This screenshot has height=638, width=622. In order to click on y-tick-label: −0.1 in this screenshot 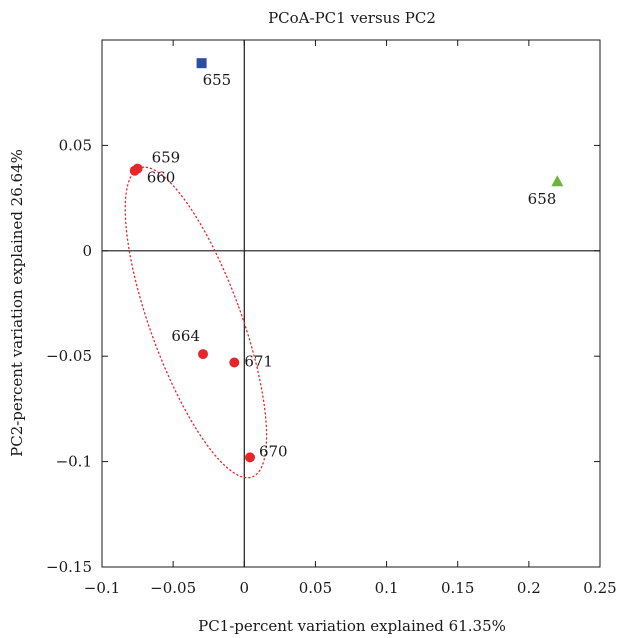, I will do `click(74, 462)`.